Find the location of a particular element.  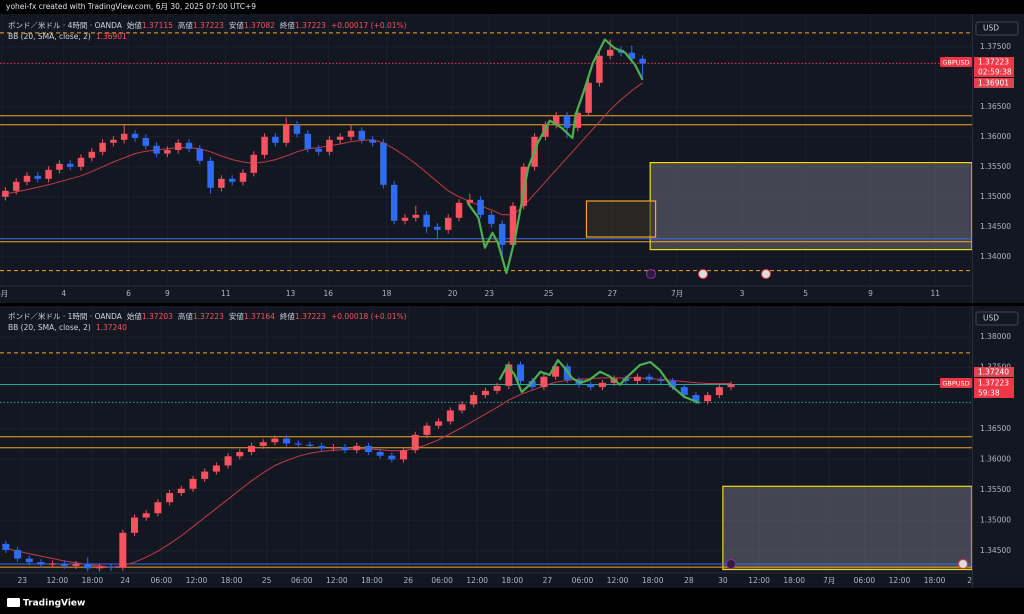

price-tag: 1.37223 is located at coordinates (993, 62).